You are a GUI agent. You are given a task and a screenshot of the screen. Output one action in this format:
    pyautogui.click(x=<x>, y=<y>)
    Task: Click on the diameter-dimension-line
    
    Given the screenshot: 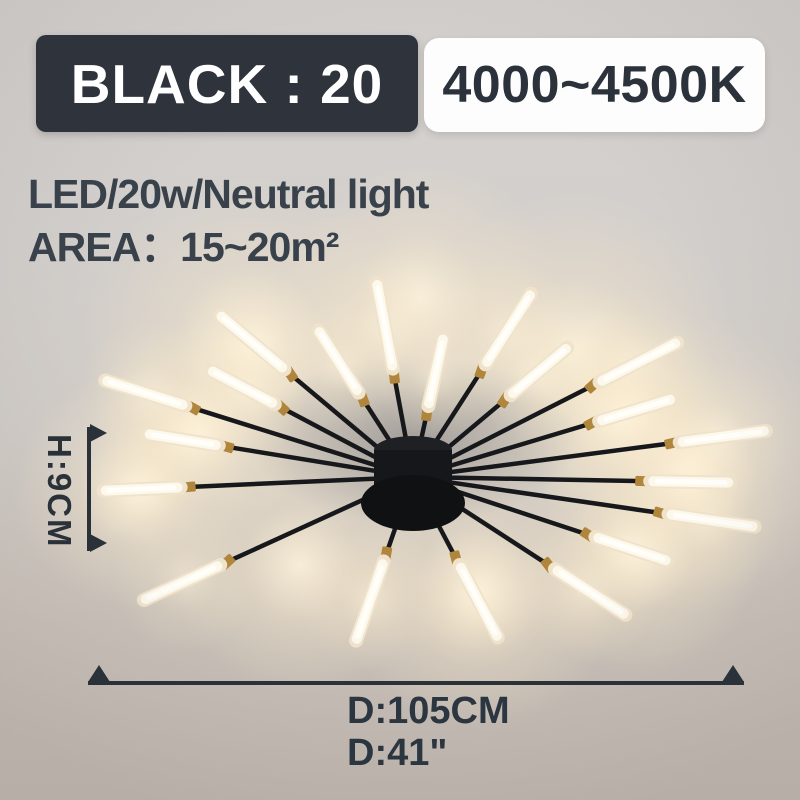 What is the action you would take?
    pyautogui.click(x=416, y=683)
    